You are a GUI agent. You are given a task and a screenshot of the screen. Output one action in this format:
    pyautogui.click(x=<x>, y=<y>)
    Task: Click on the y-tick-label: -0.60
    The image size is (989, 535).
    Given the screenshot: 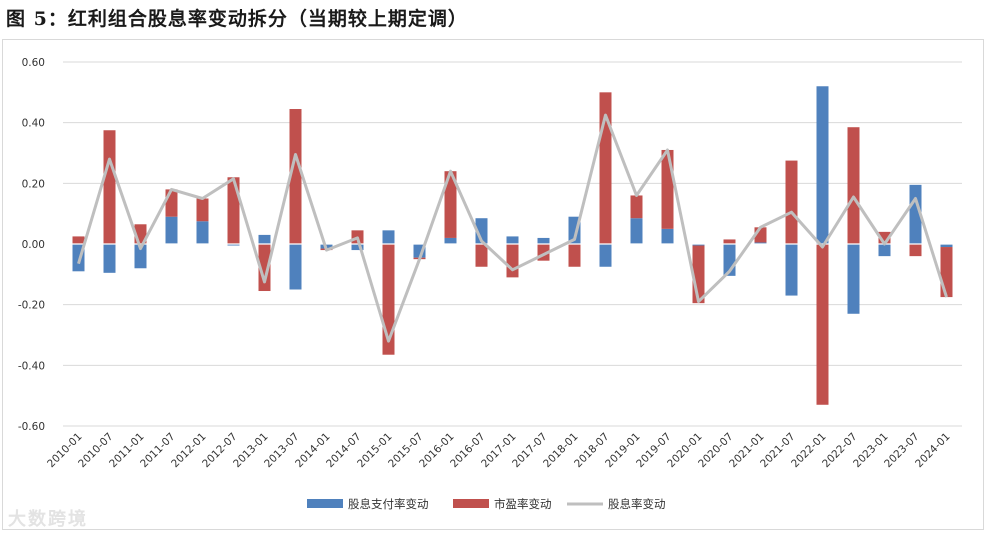 What is the action you would take?
    pyautogui.click(x=31, y=427)
    